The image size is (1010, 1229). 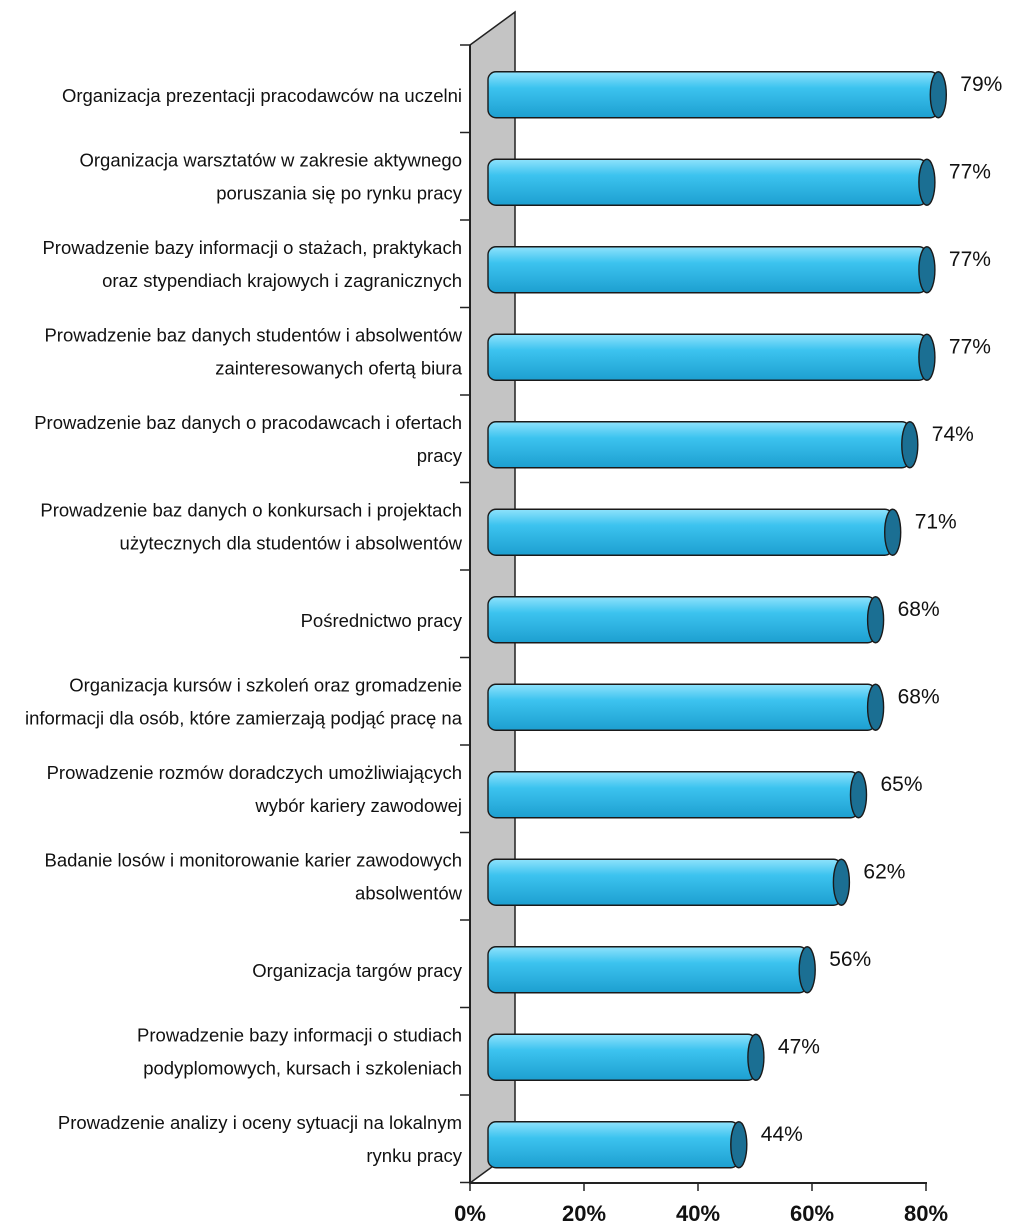 What do you see at coordinates (782, 1134) in the screenshot?
I see `value-label: 44%` at bounding box center [782, 1134].